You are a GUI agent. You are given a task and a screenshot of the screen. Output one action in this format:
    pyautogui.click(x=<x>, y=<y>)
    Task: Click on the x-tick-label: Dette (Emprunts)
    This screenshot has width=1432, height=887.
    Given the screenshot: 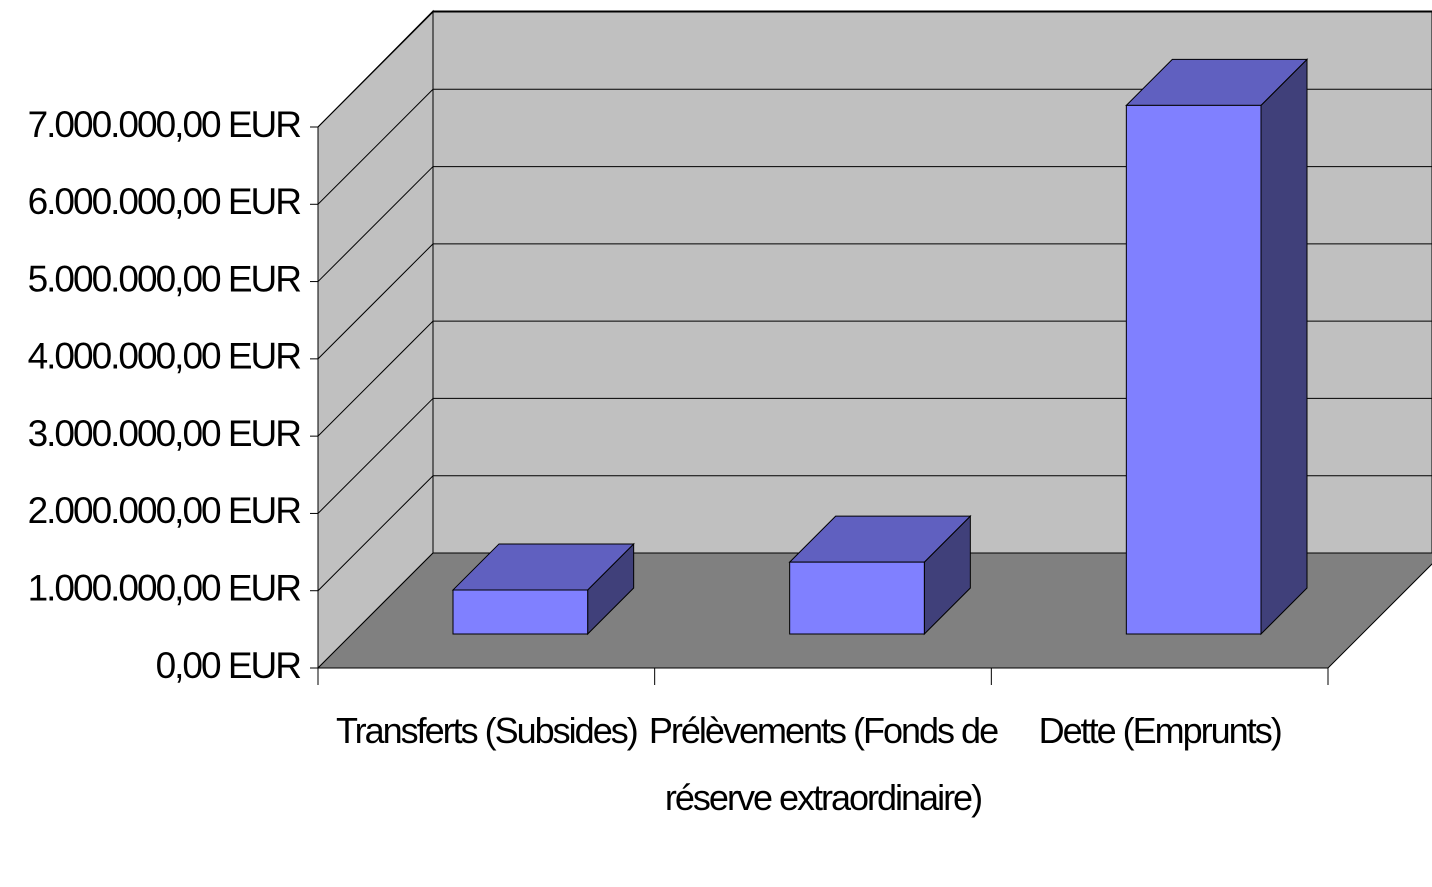 What is the action you would take?
    pyautogui.click(x=1160, y=730)
    